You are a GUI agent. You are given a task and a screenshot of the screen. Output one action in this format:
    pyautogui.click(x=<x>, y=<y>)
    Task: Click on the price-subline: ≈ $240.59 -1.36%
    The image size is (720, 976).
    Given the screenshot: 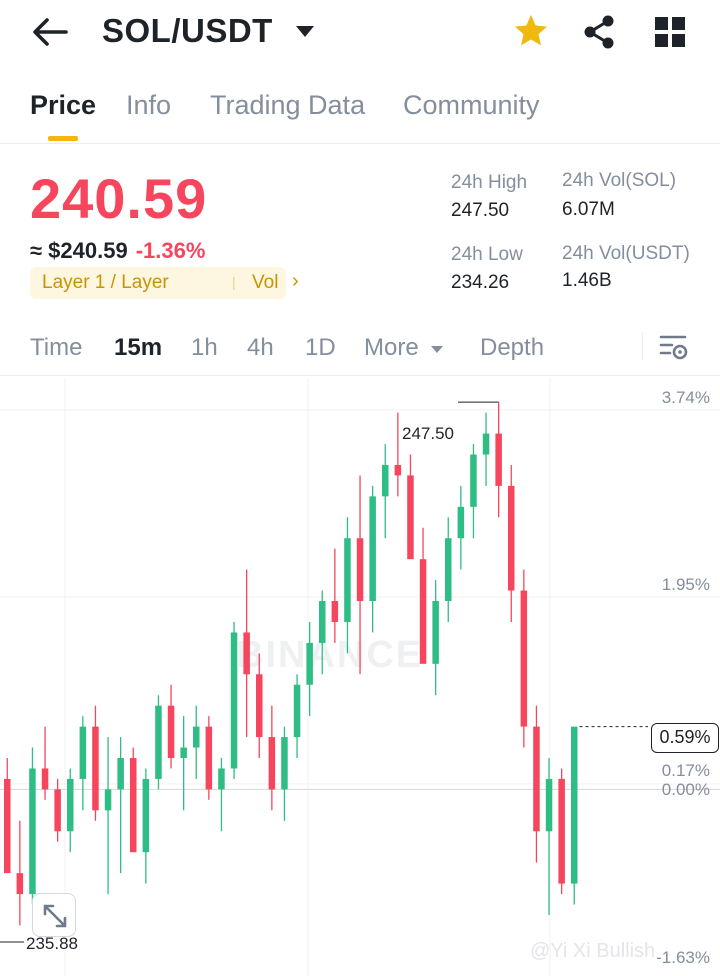 What is the action you would take?
    pyautogui.click(x=117, y=251)
    